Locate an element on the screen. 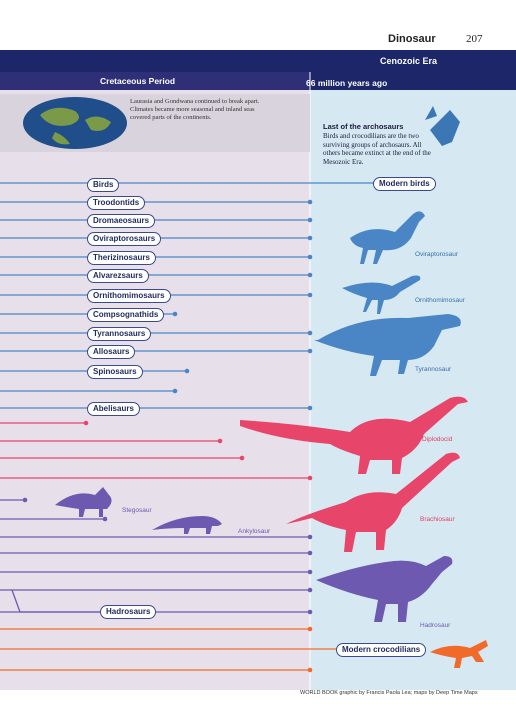  survivor-label: Modern birds is located at coordinates (404, 184).